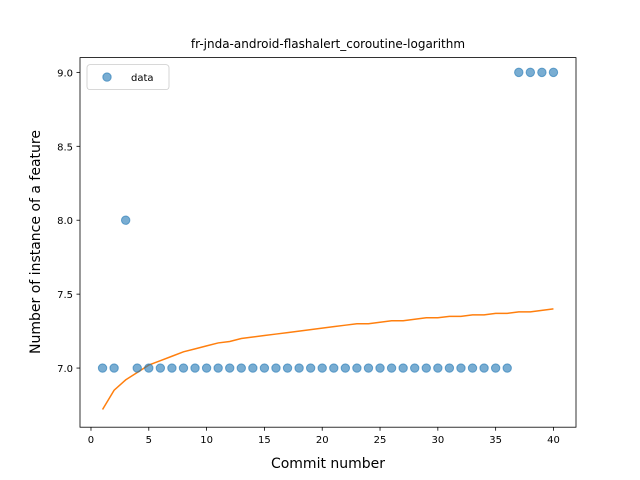 This screenshot has height=480, width=640. What do you see at coordinates (142, 78) in the screenshot?
I see `legend-label: data` at bounding box center [142, 78].